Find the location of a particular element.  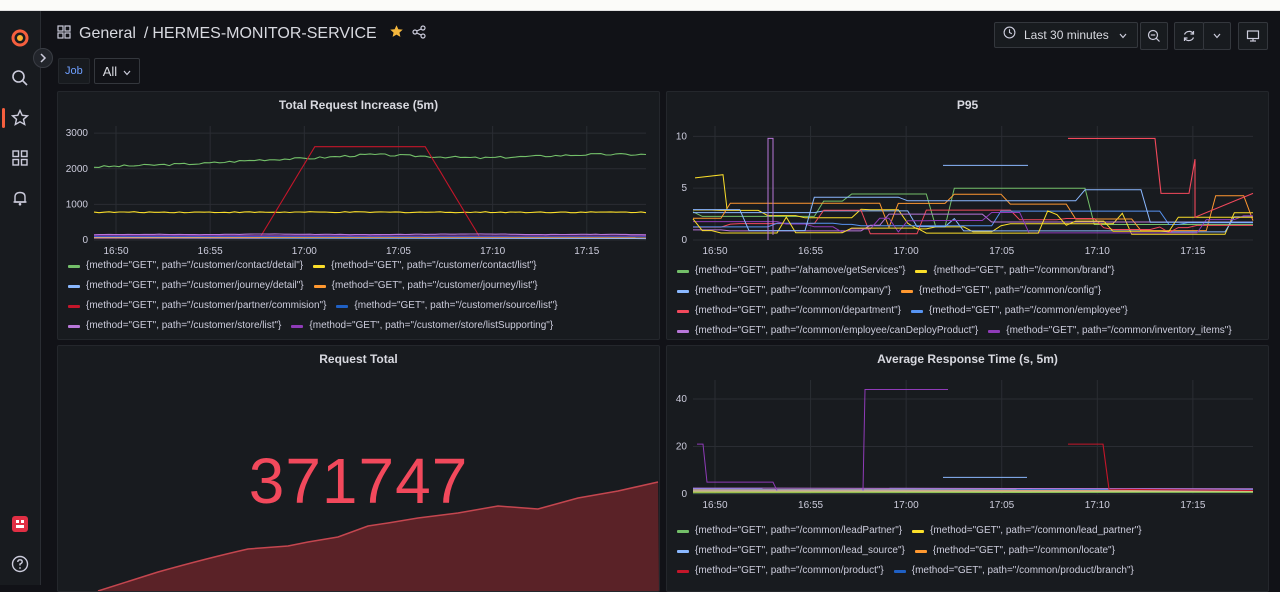

legend-item: {method="GET", path="/common/employee"} is located at coordinates (1019, 311).